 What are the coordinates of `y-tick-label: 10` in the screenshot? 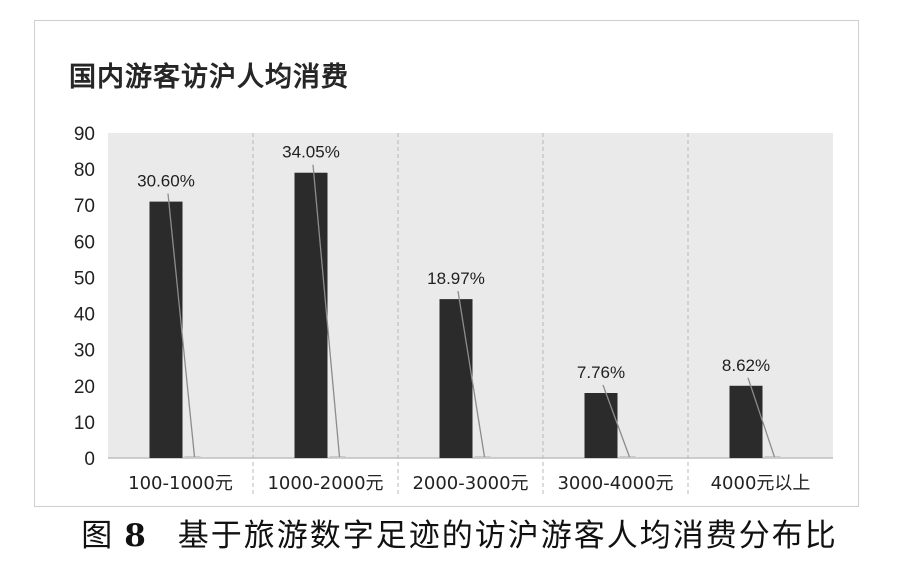 It's located at (84, 423).